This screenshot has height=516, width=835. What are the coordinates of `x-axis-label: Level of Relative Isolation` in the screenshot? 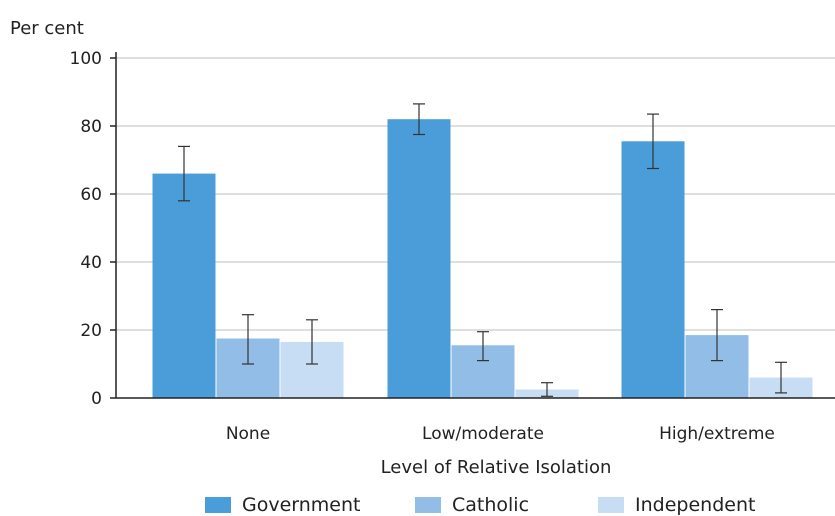 It's located at (496, 467).